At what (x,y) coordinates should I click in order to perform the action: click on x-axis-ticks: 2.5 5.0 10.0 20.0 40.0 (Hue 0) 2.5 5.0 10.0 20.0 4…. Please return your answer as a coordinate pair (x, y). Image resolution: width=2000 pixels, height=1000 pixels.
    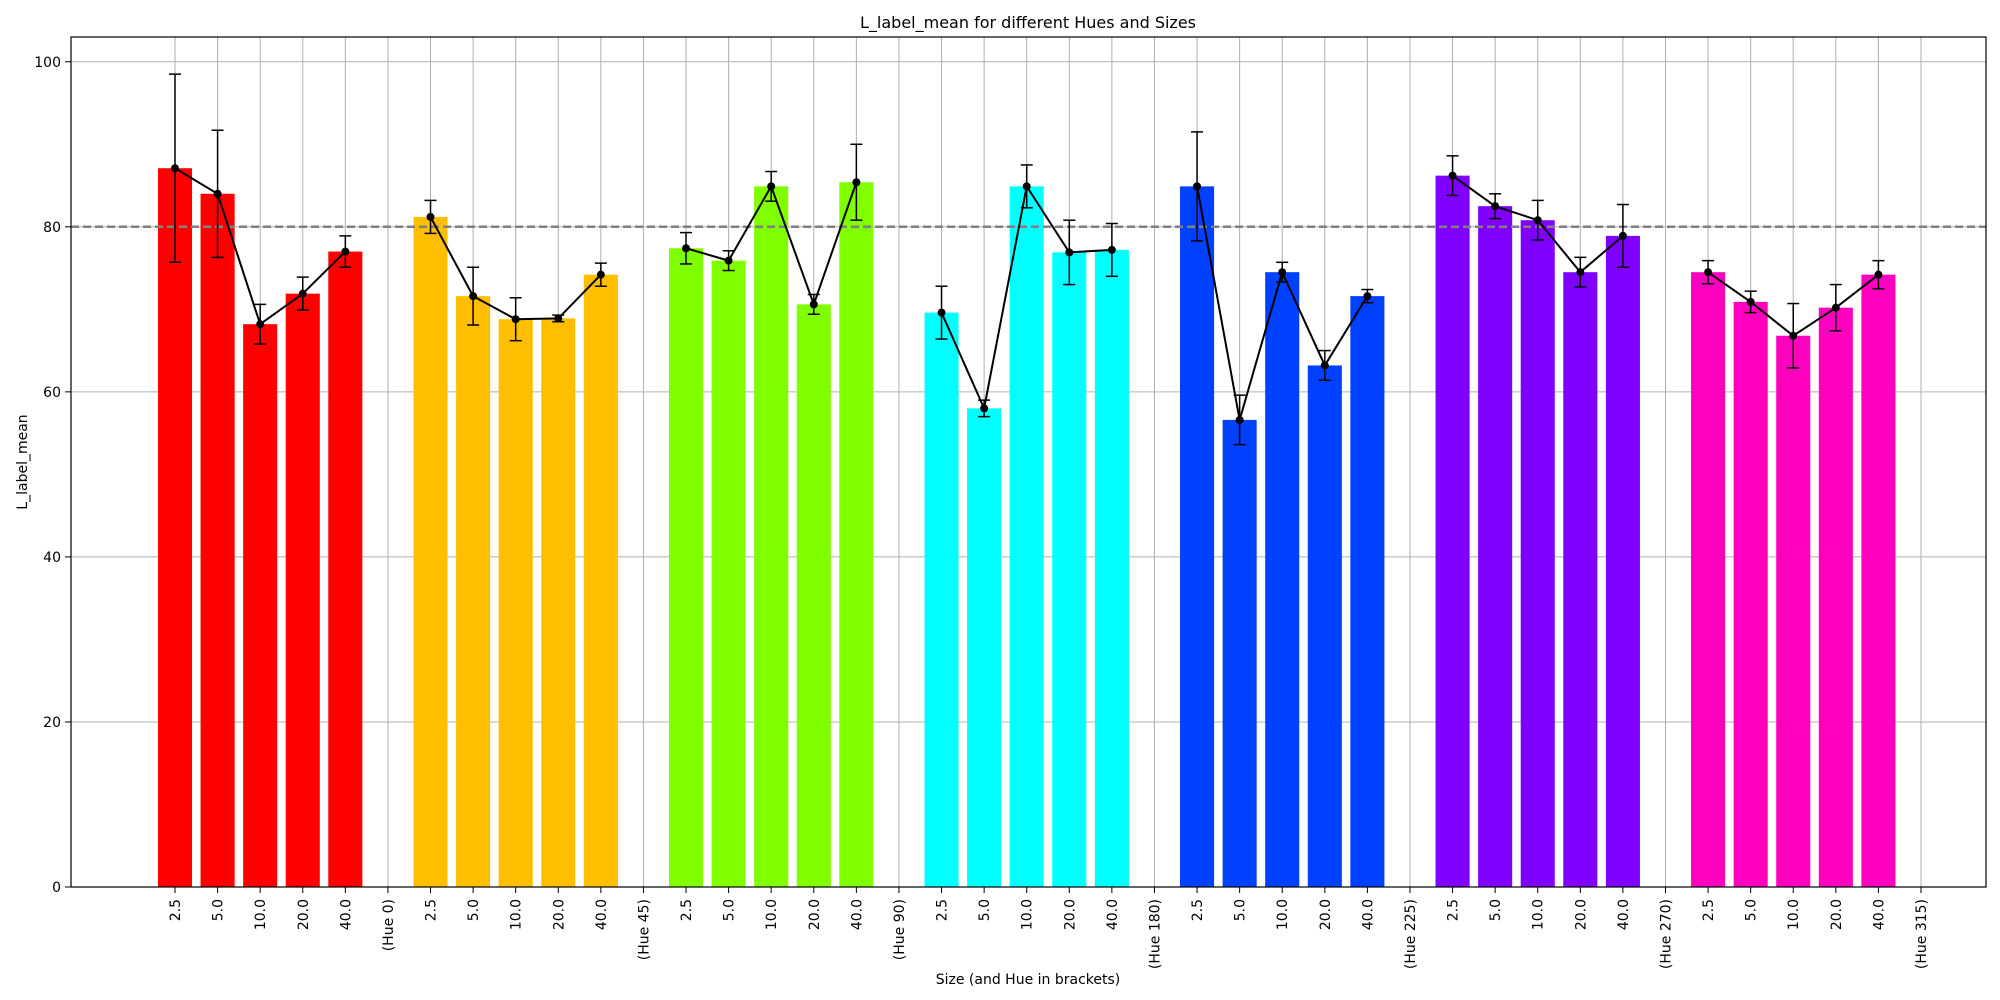
    Looking at the image, I should click on (1049, 928).